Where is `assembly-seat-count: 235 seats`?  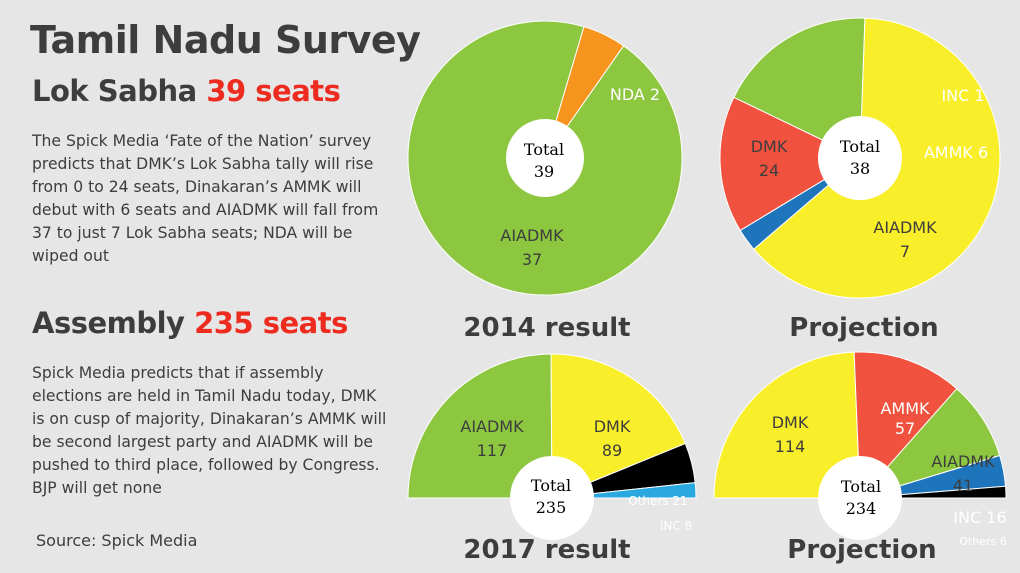
assembly-seat-count: 235 seats is located at coordinates (271, 323).